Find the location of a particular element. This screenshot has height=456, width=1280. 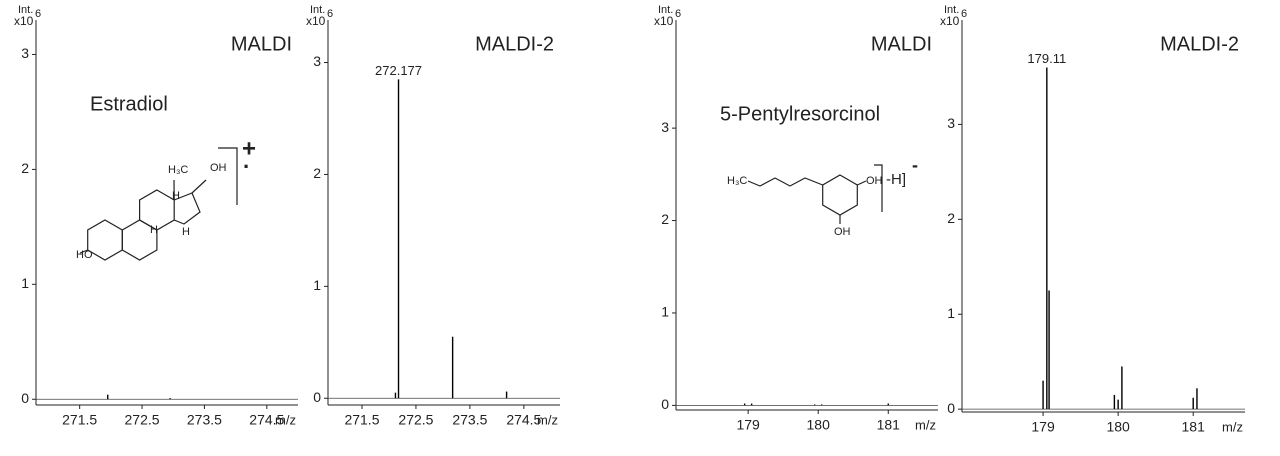

peak-label: 179.11 is located at coordinates (1046, 58).